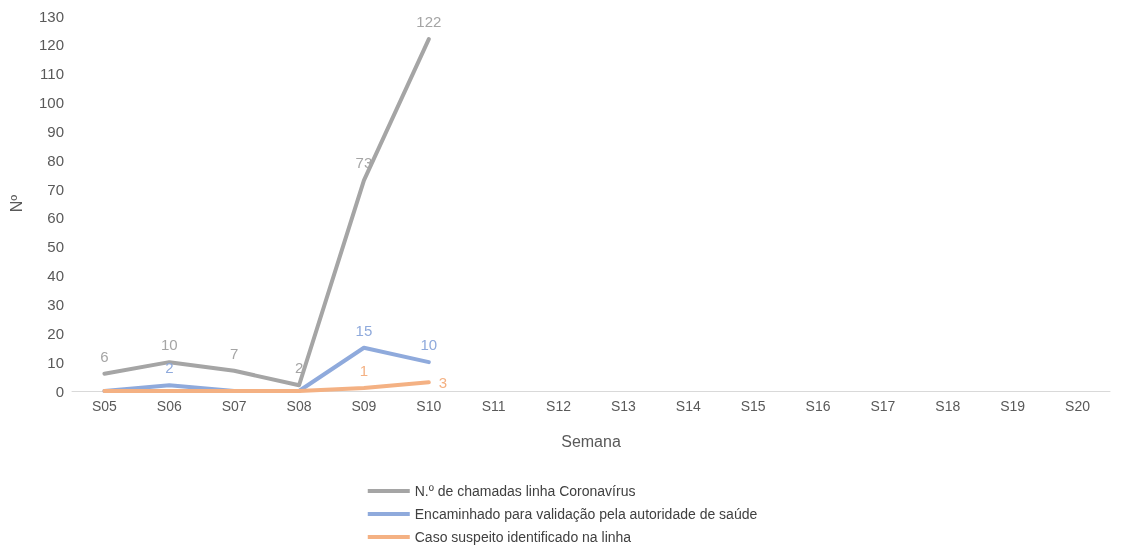  What do you see at coordinates (55, 160) in the screenshot?
I see `y-tick-label: 80` at bounding box center [55, 160].